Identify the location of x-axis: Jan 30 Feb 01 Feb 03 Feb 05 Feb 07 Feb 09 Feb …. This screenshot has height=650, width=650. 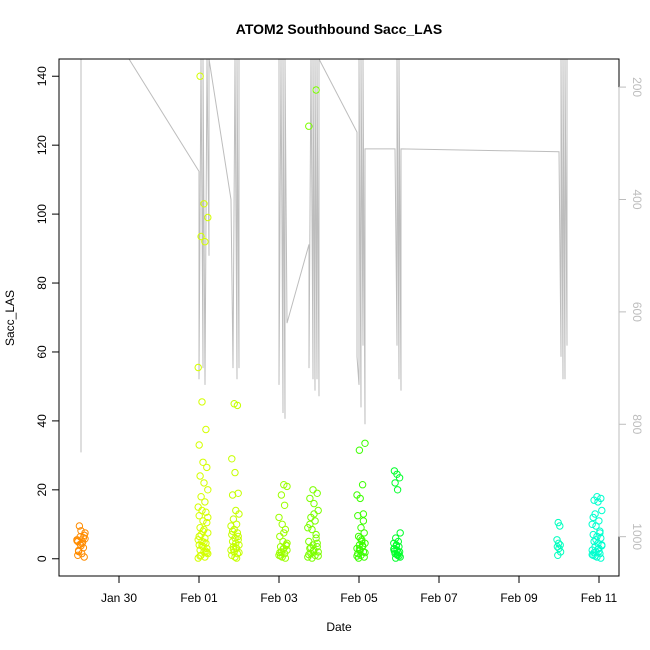
(359, 590).